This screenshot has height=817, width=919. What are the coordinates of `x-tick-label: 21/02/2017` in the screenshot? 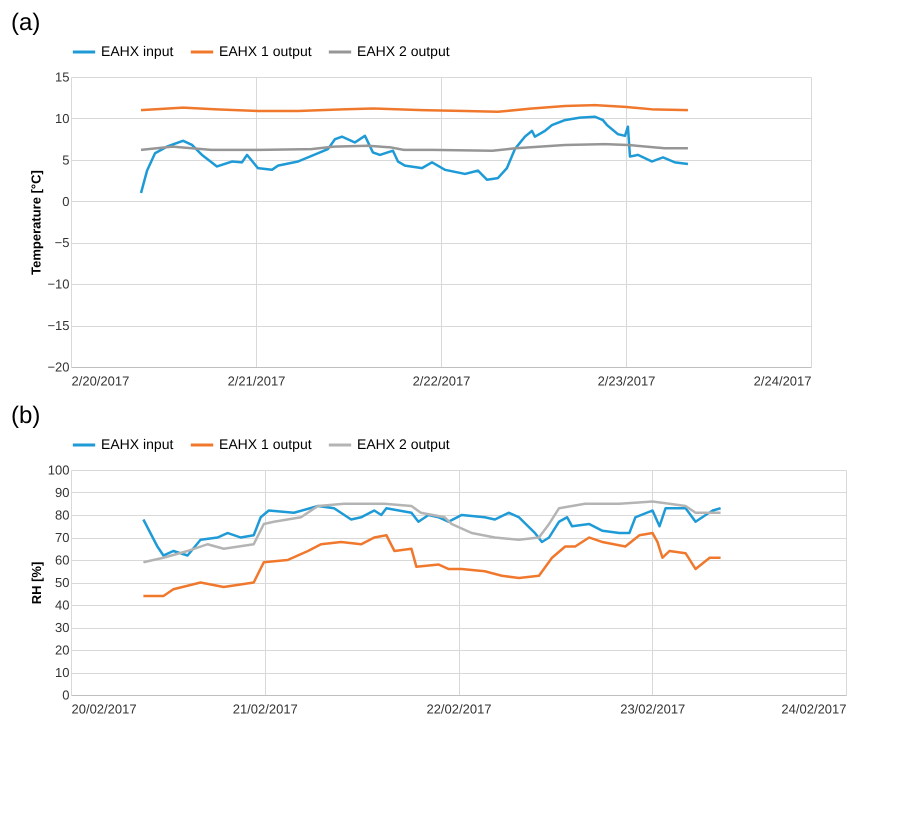 It's located at (265, 709).